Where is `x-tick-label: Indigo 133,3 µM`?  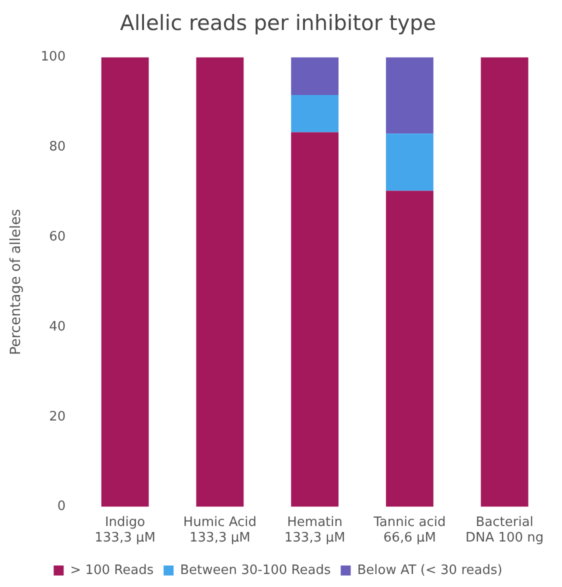
x-tick-label: Indigo 133,3 µM is located at coordinates (125, 530).